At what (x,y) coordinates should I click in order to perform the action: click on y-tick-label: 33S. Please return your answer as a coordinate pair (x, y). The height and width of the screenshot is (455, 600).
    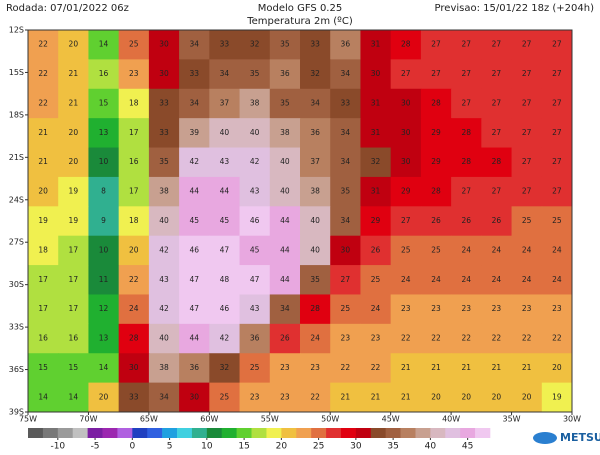
    Looking at the image, I should click on (16, 327).